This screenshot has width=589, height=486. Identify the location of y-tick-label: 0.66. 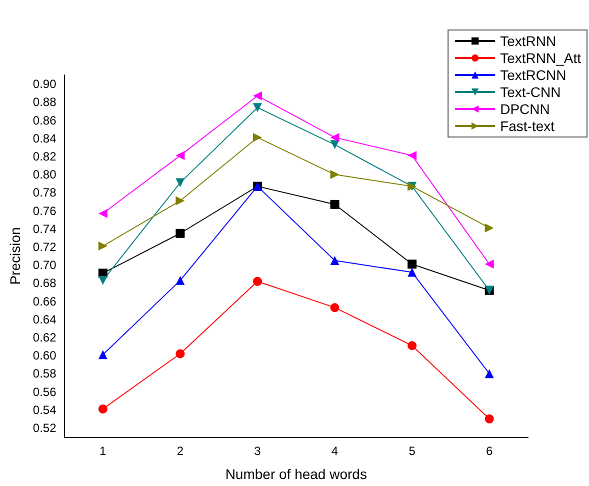
(44, 301).